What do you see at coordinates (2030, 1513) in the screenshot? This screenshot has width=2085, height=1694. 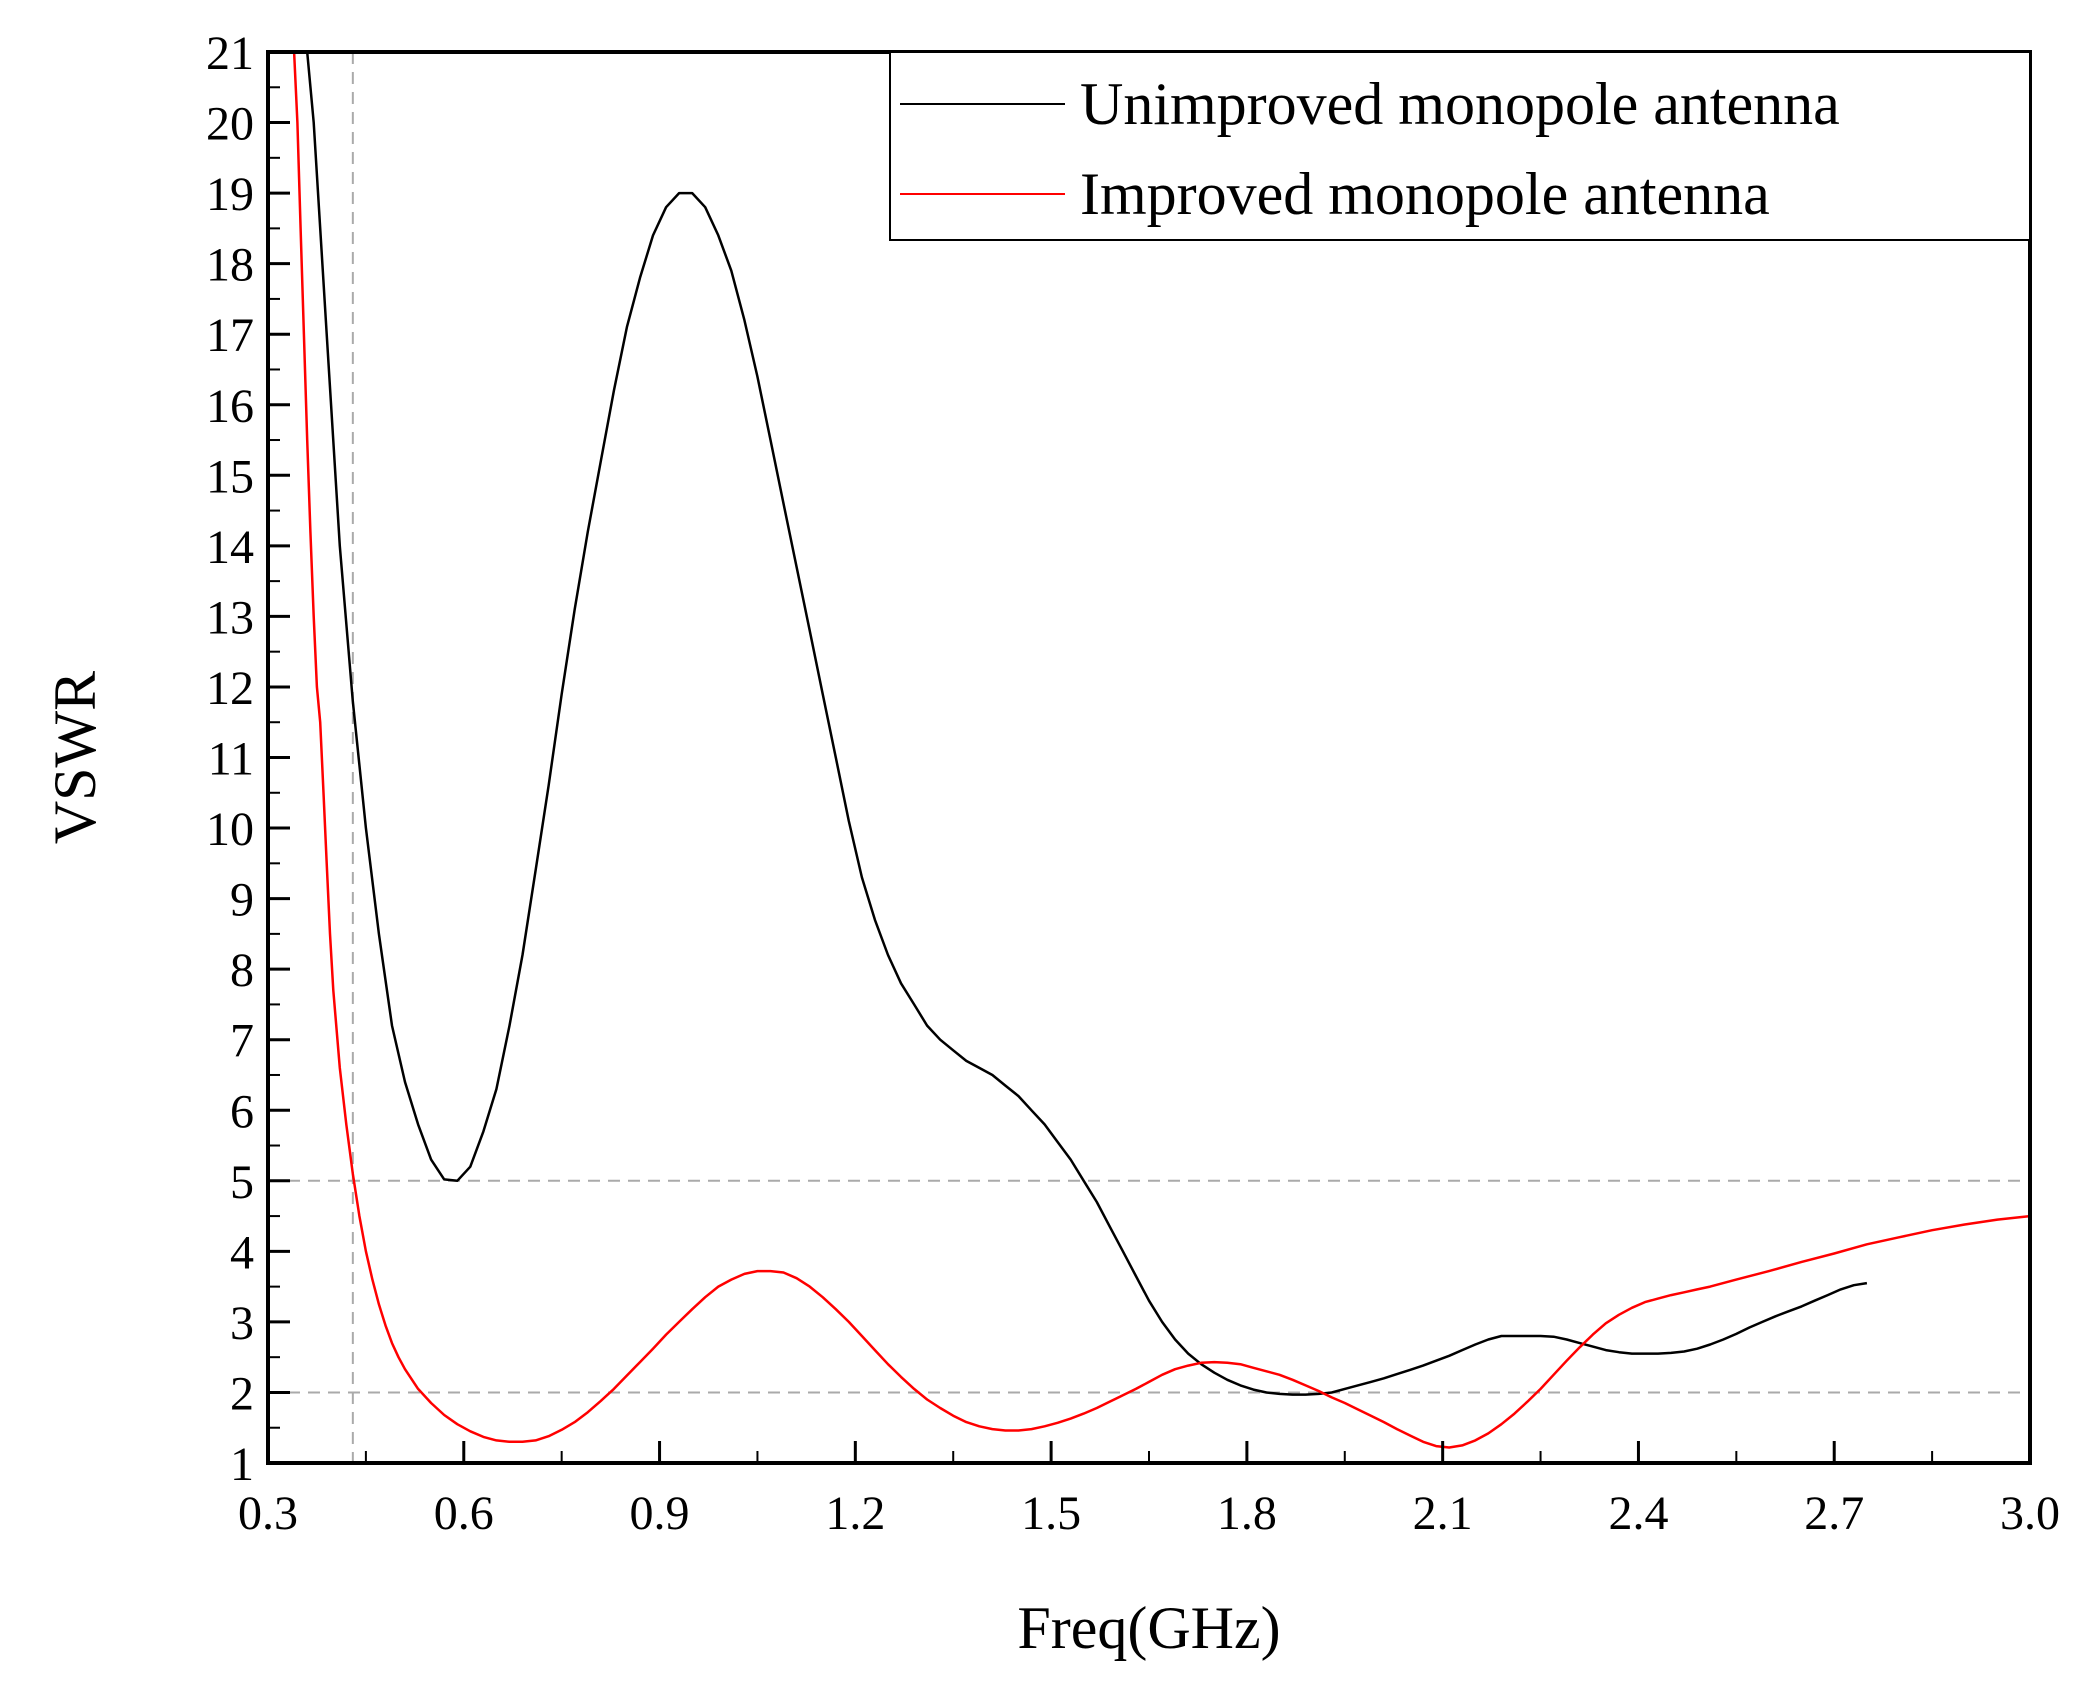 I see `x-tick-label: 3.0` at bounding box center [2030, 1513].